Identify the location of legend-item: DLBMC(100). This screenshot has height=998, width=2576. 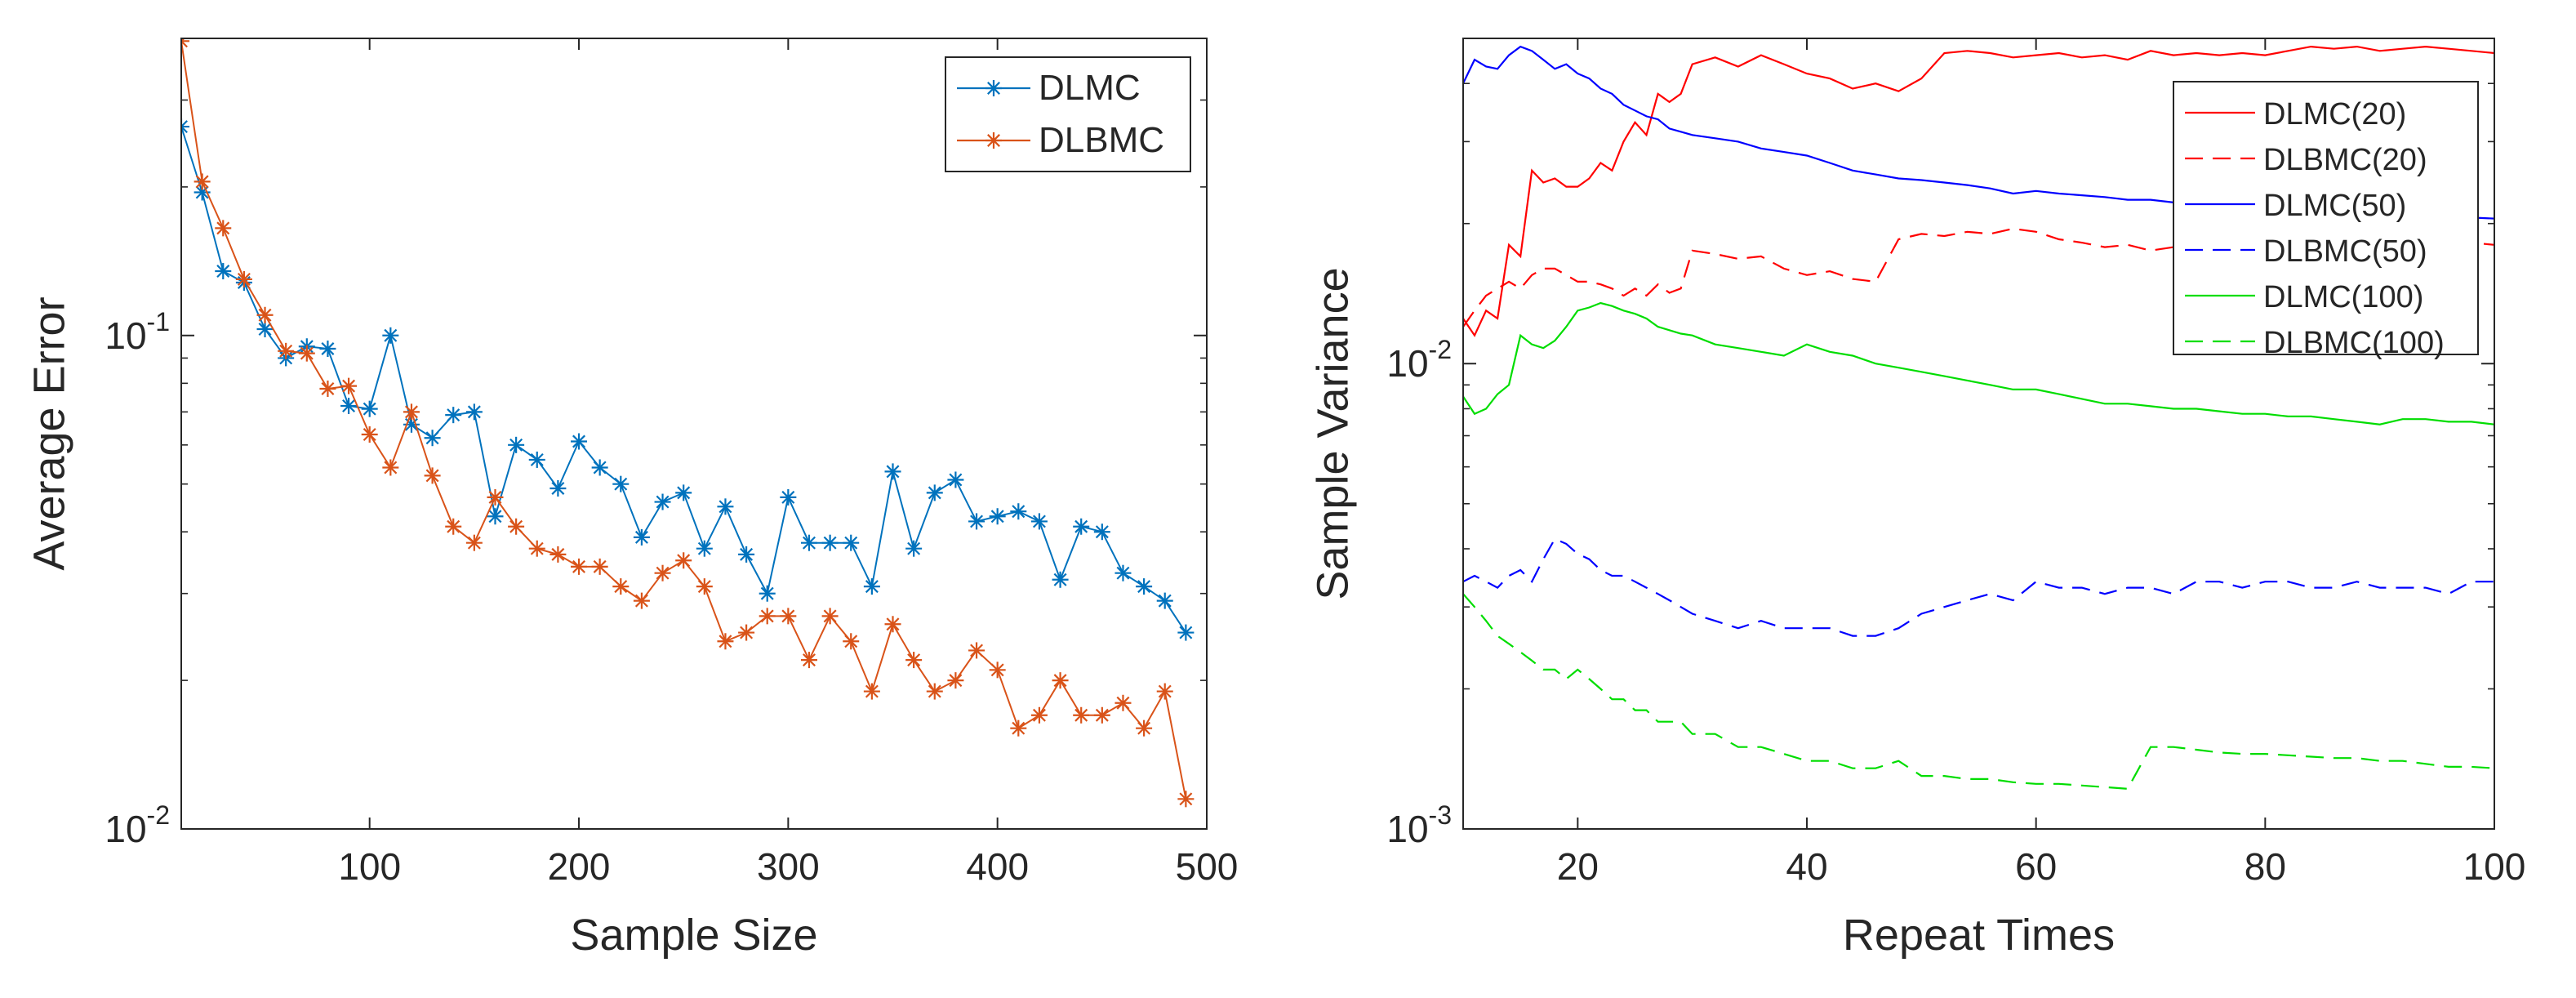
(2315, 343).